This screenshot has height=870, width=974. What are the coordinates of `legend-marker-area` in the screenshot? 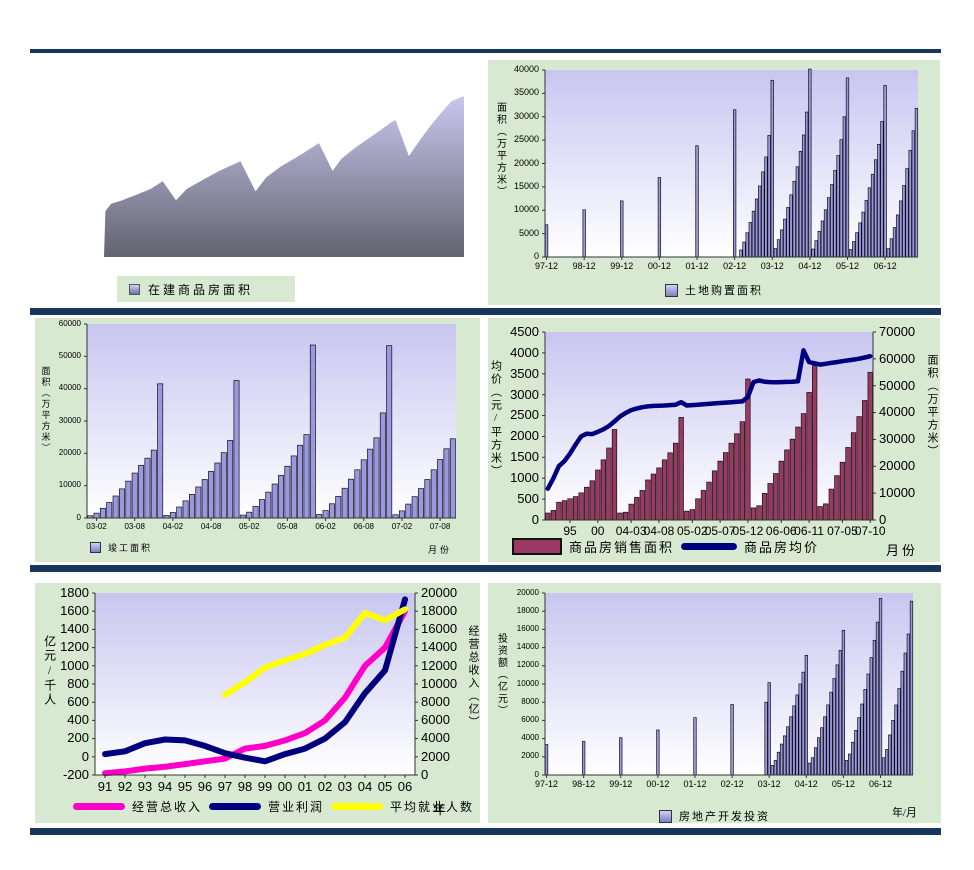 It's located at (134, 289).